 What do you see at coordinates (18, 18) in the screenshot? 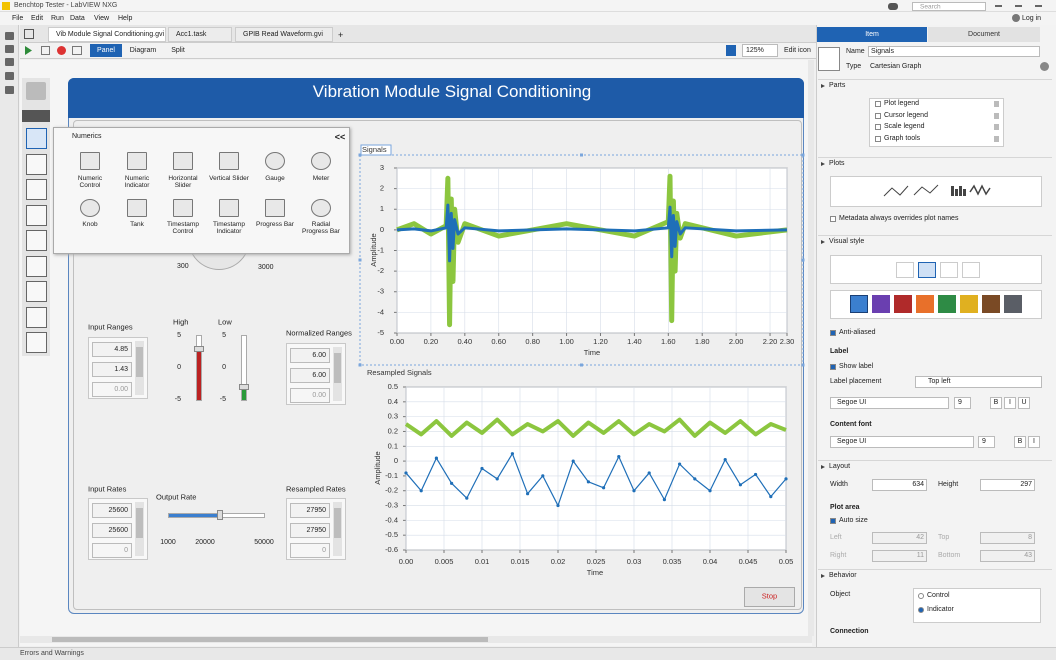
I see `menu-item: File` at bounding box center [18, 18].